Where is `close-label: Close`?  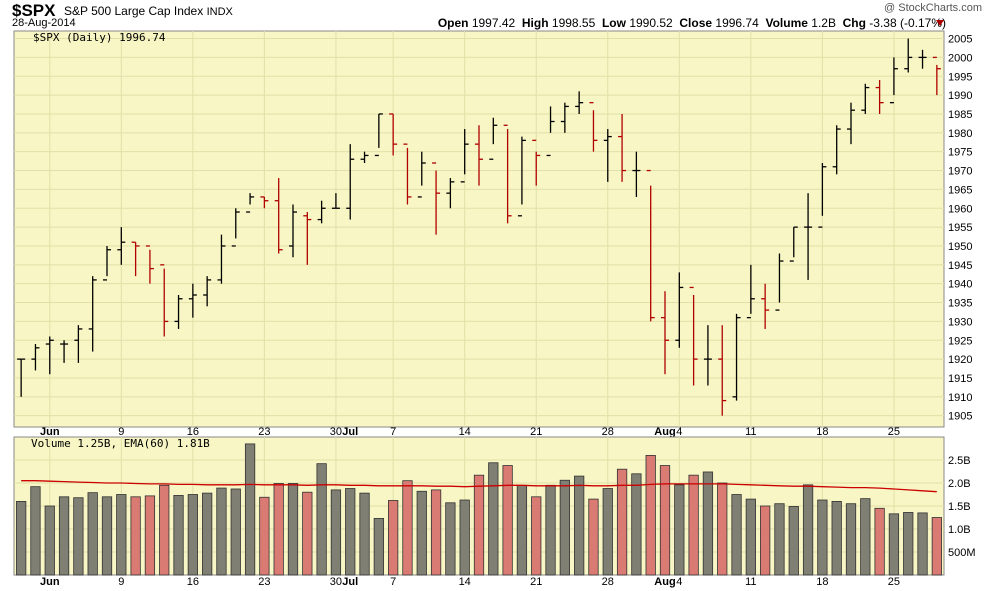
close-label: Close is located at coordinates (696, 23).